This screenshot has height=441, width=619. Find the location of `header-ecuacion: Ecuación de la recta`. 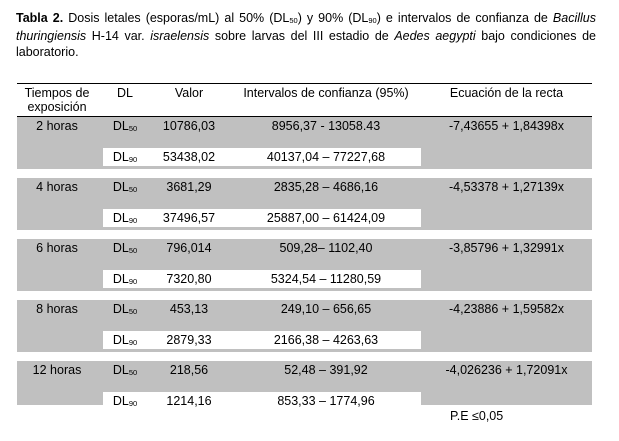

header-ecuacion: Ecuación de la recta is located at coordinates (506, 93).